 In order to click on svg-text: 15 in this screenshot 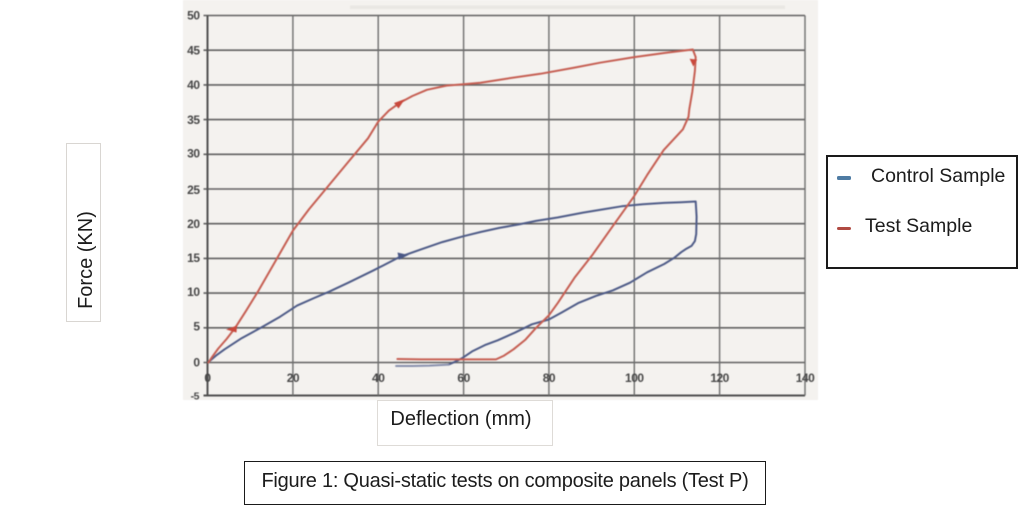, I will do `click(193, 258)`.